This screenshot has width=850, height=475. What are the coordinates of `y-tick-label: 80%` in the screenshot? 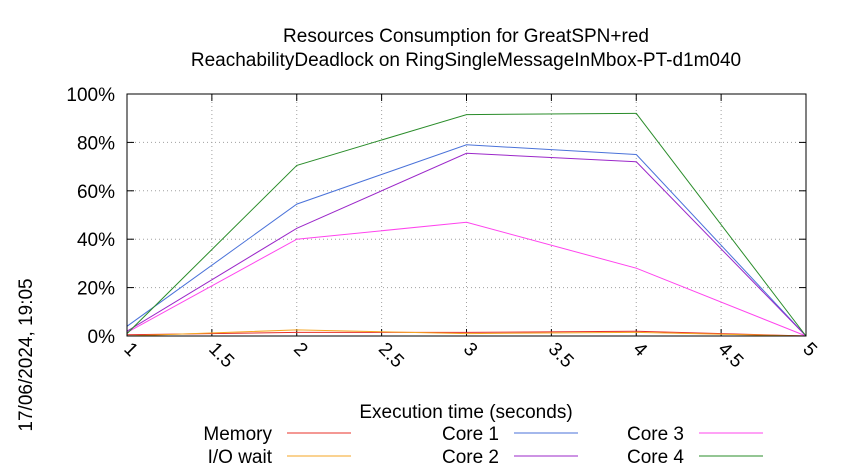 It's located at (96, 143).